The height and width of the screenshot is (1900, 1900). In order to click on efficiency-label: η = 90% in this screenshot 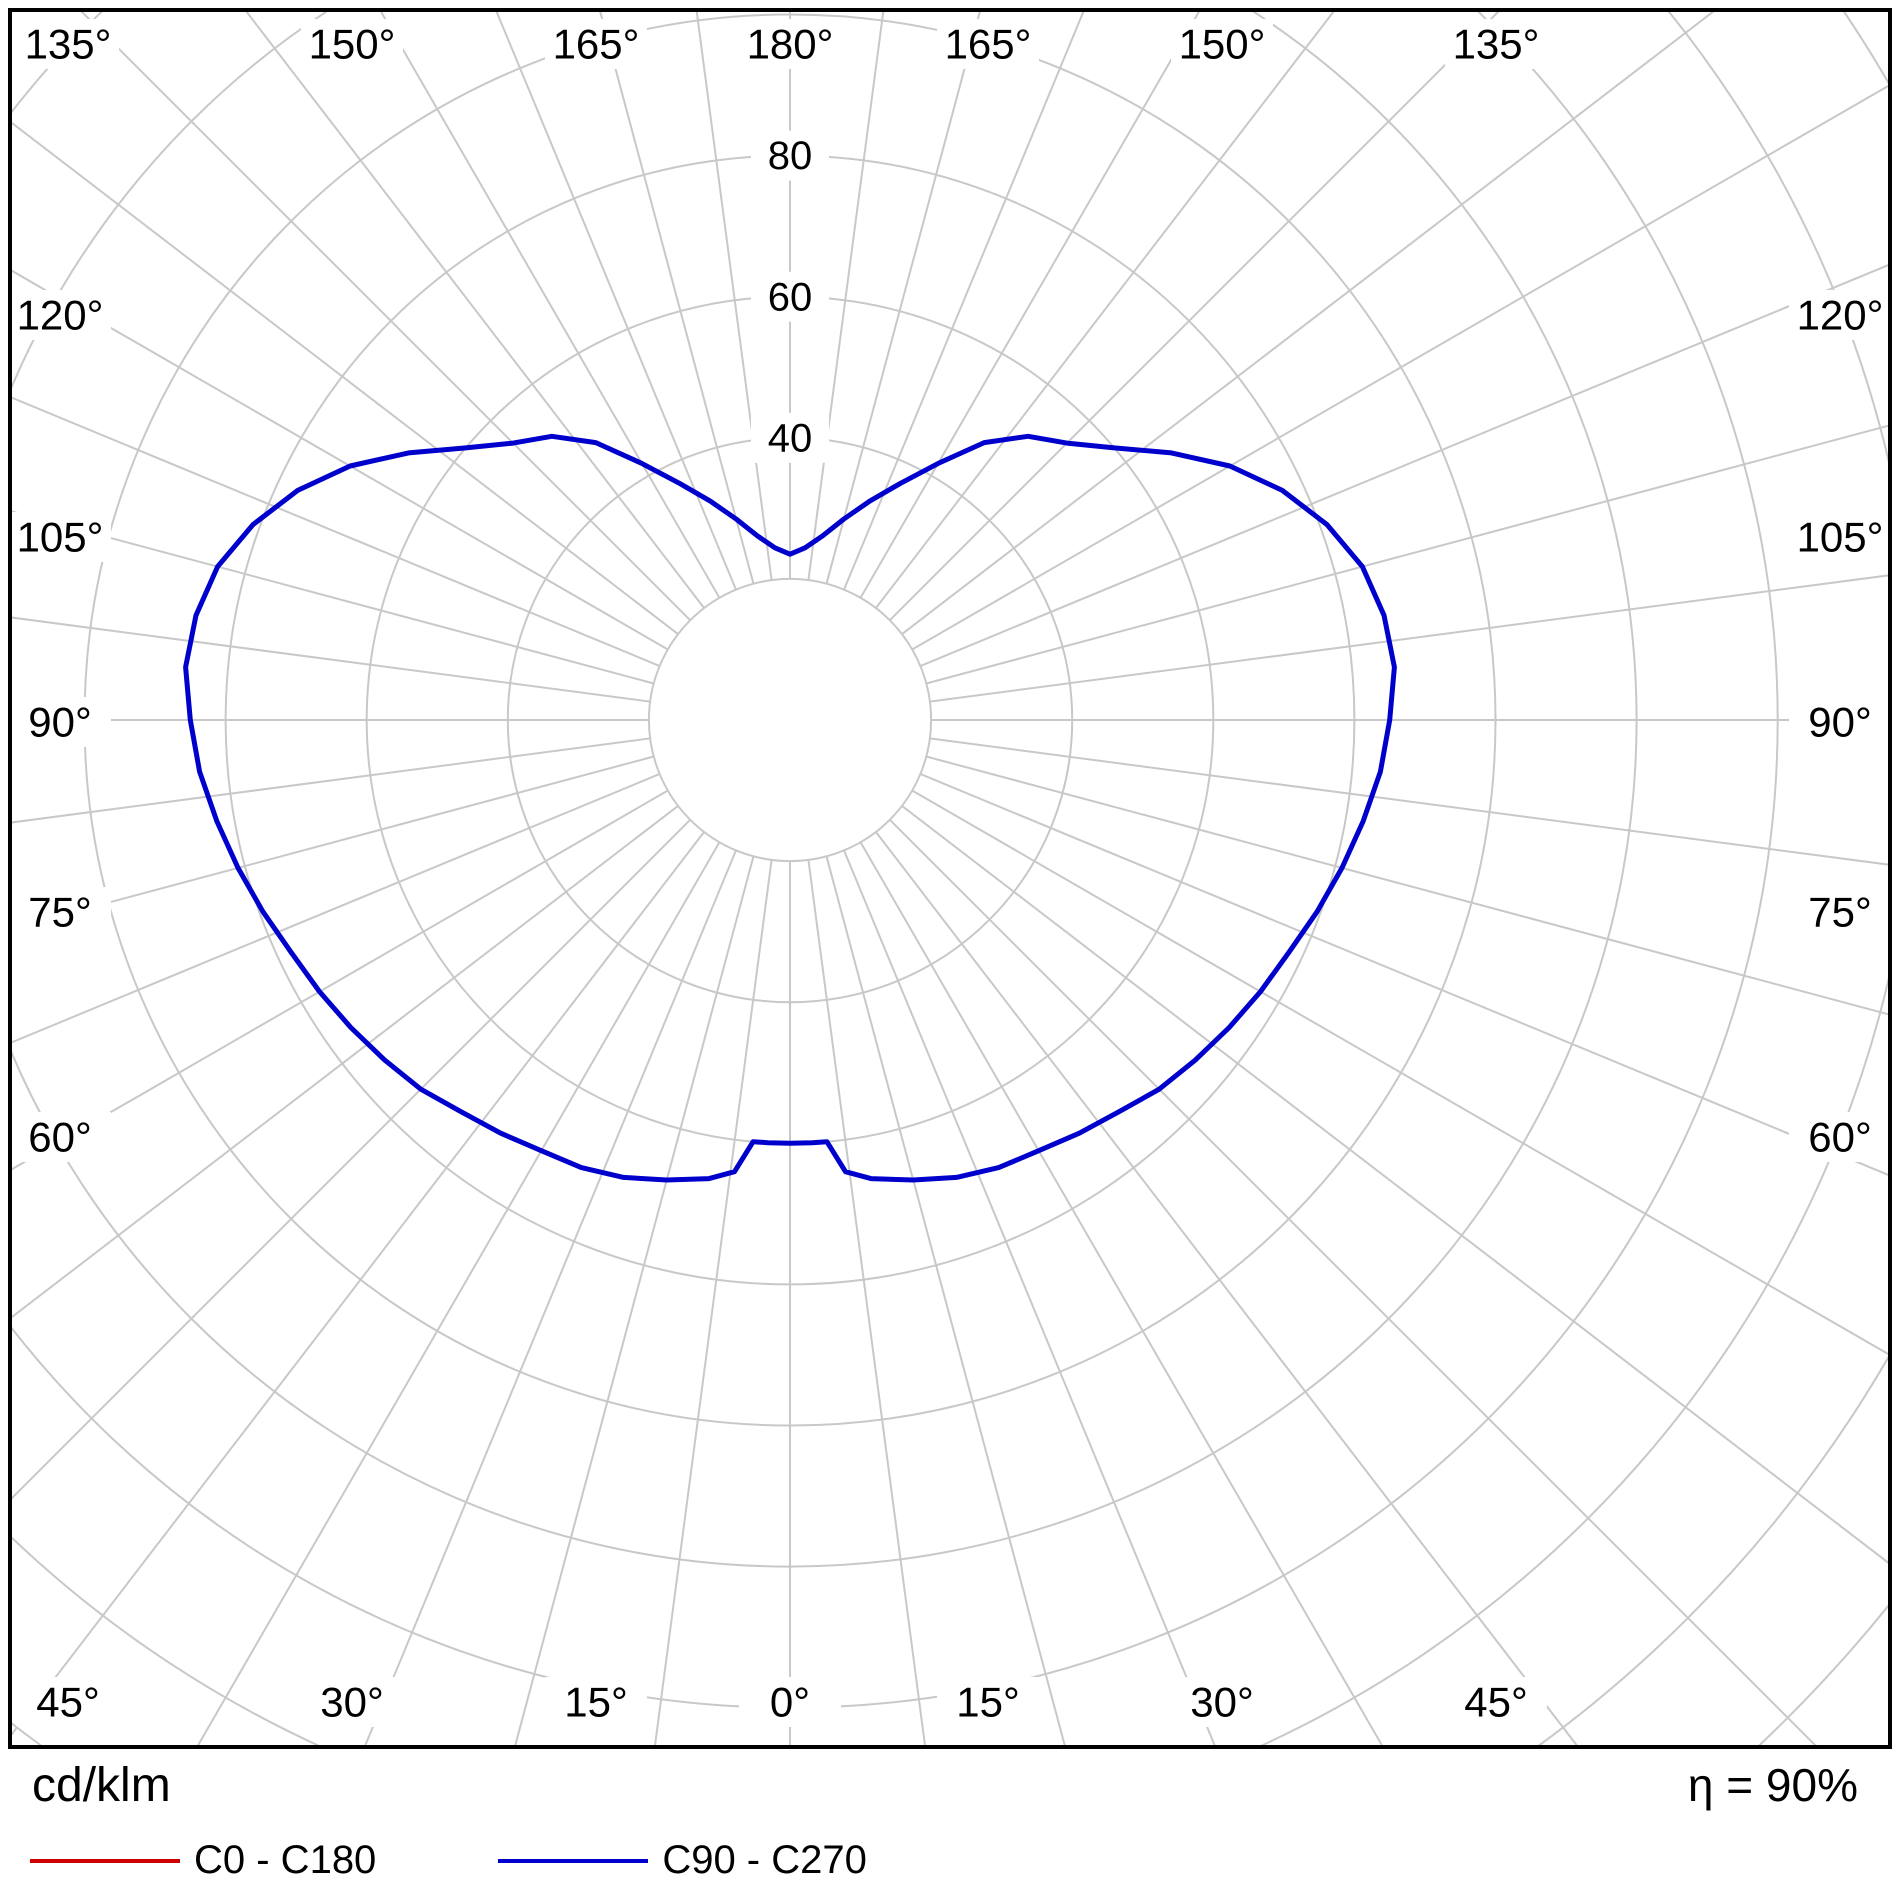, I will do `click(1772, 1785)`.